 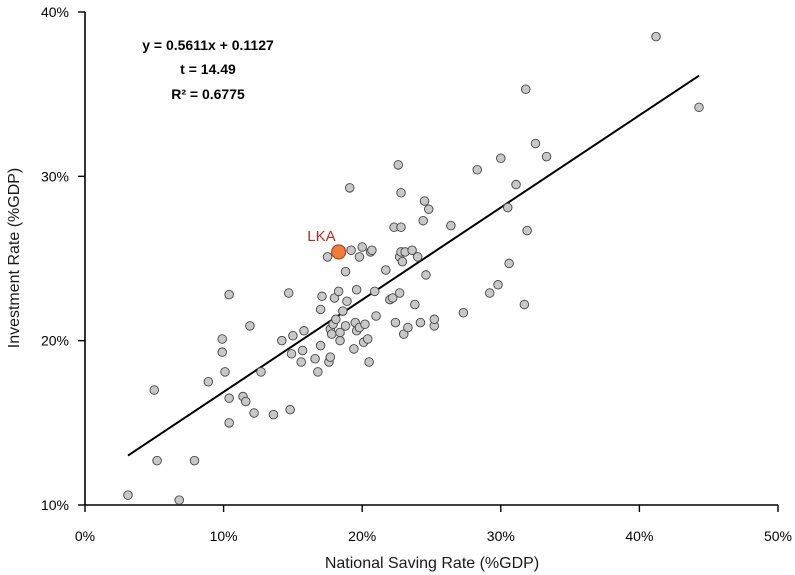 I want to click on y-axis-title: Investment Rate (%GDP), so click(x=14, y=258).